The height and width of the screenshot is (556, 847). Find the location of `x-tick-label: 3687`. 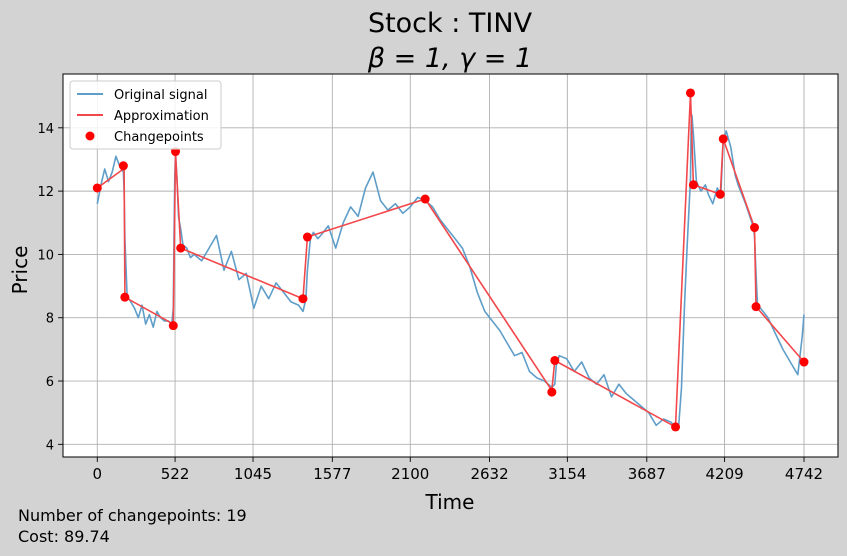

x-tick-label: 3687 is located at coordinates (647, 474).